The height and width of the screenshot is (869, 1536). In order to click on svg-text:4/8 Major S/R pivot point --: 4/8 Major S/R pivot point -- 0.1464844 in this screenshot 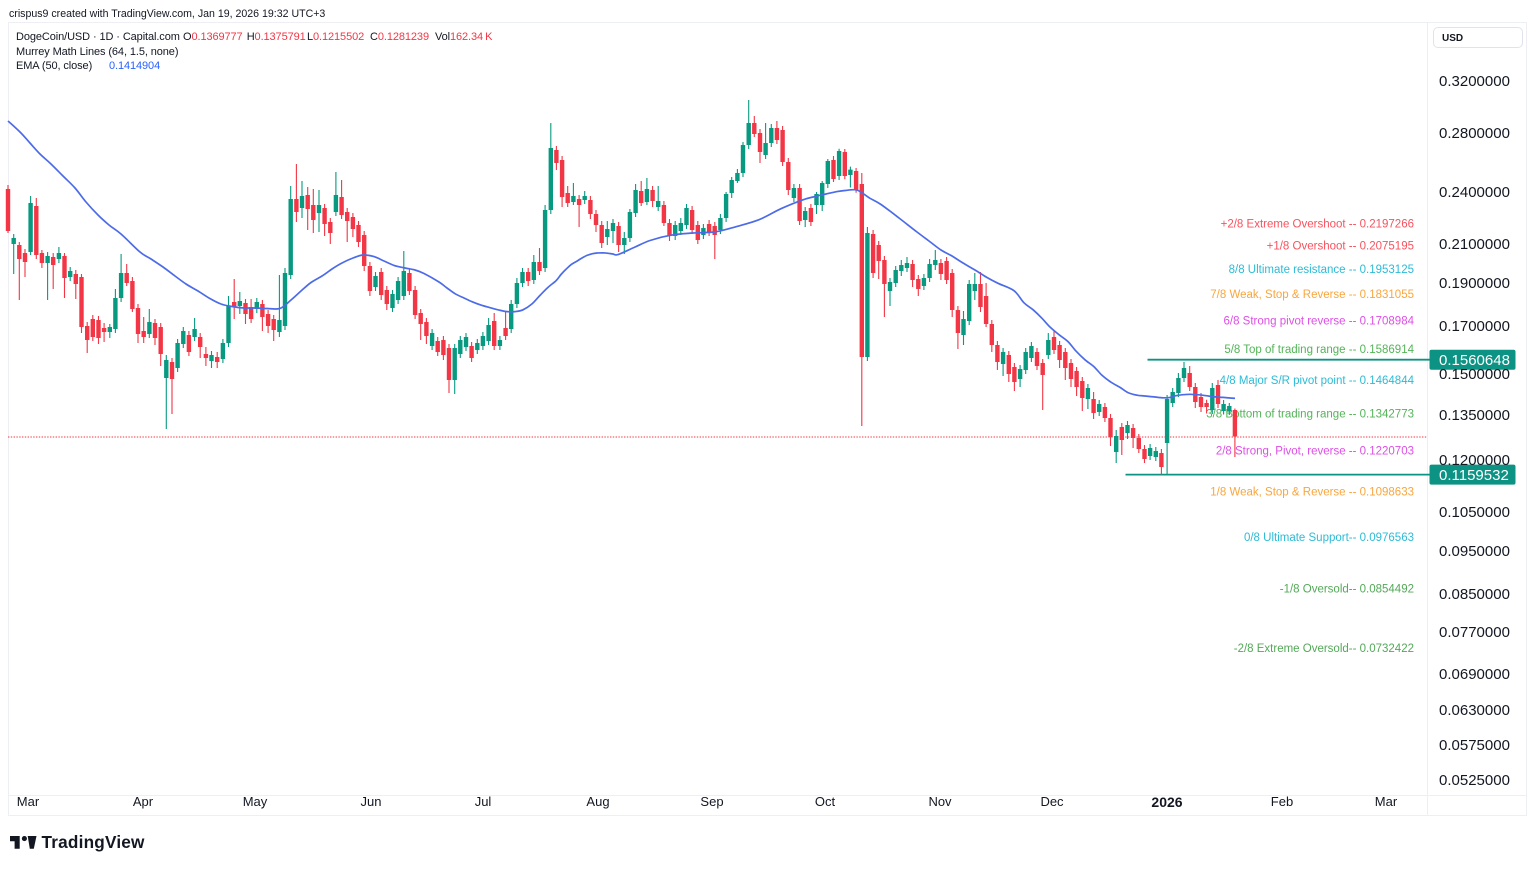, I will do `click(1317, 381)`.